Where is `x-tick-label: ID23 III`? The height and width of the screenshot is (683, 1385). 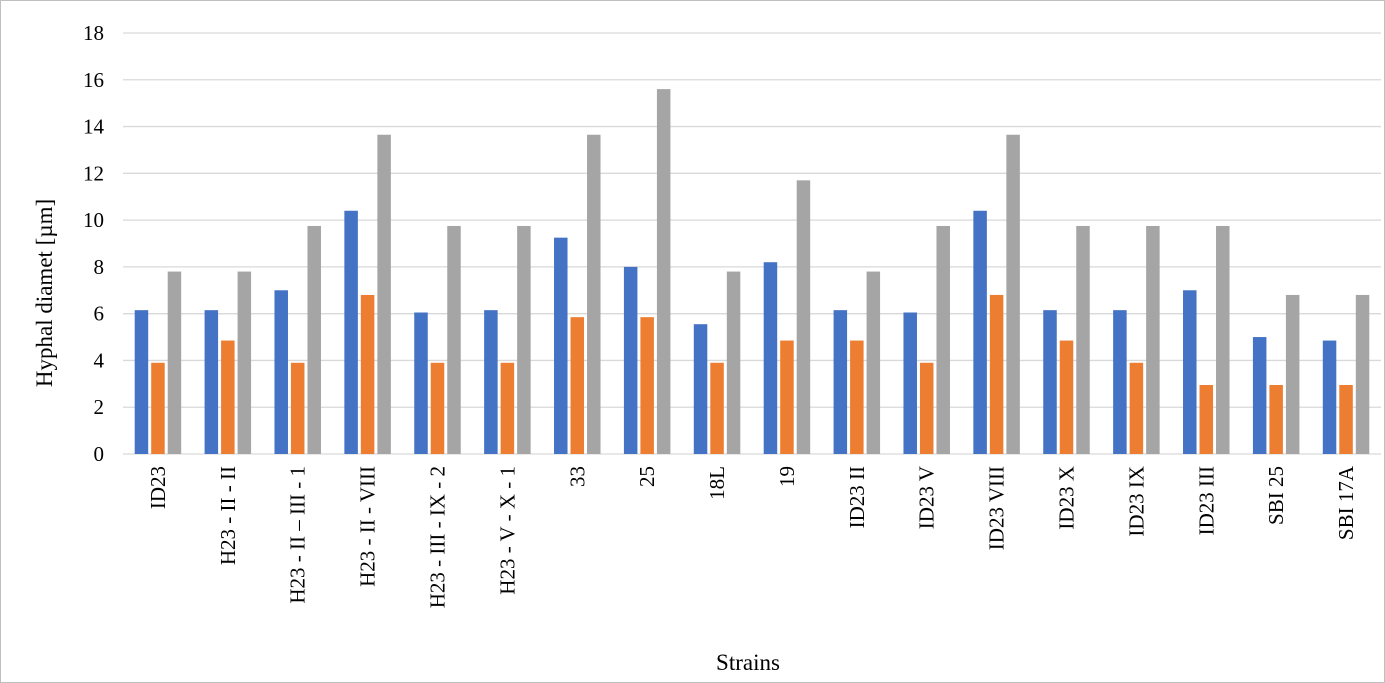 x-tick-label: ID23 III is located at coordinates (1206, 500).